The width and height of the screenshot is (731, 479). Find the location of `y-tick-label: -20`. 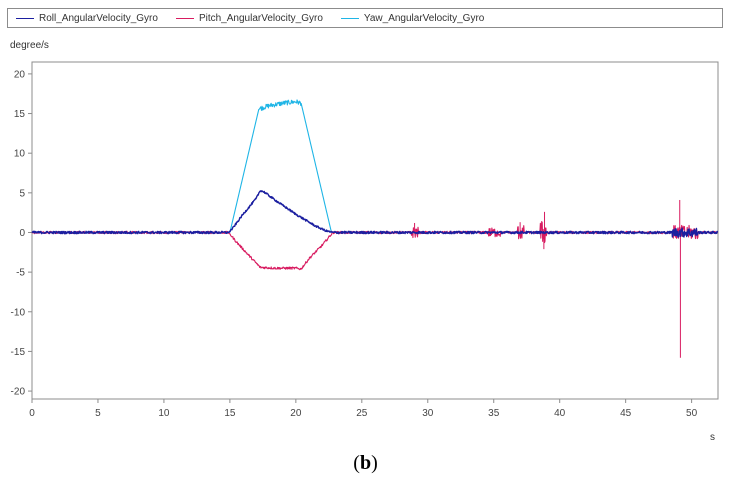

y-tick-label: -20 is located at coordinates (18, 392).